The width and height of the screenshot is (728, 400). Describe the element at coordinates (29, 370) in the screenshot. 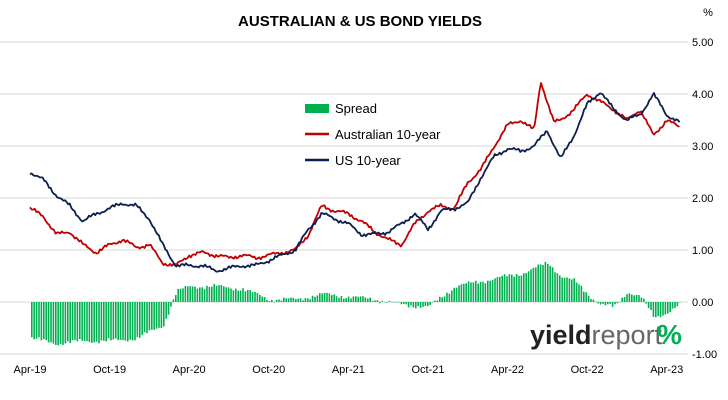

I see `x-tick-label: Apr-19` at that location.